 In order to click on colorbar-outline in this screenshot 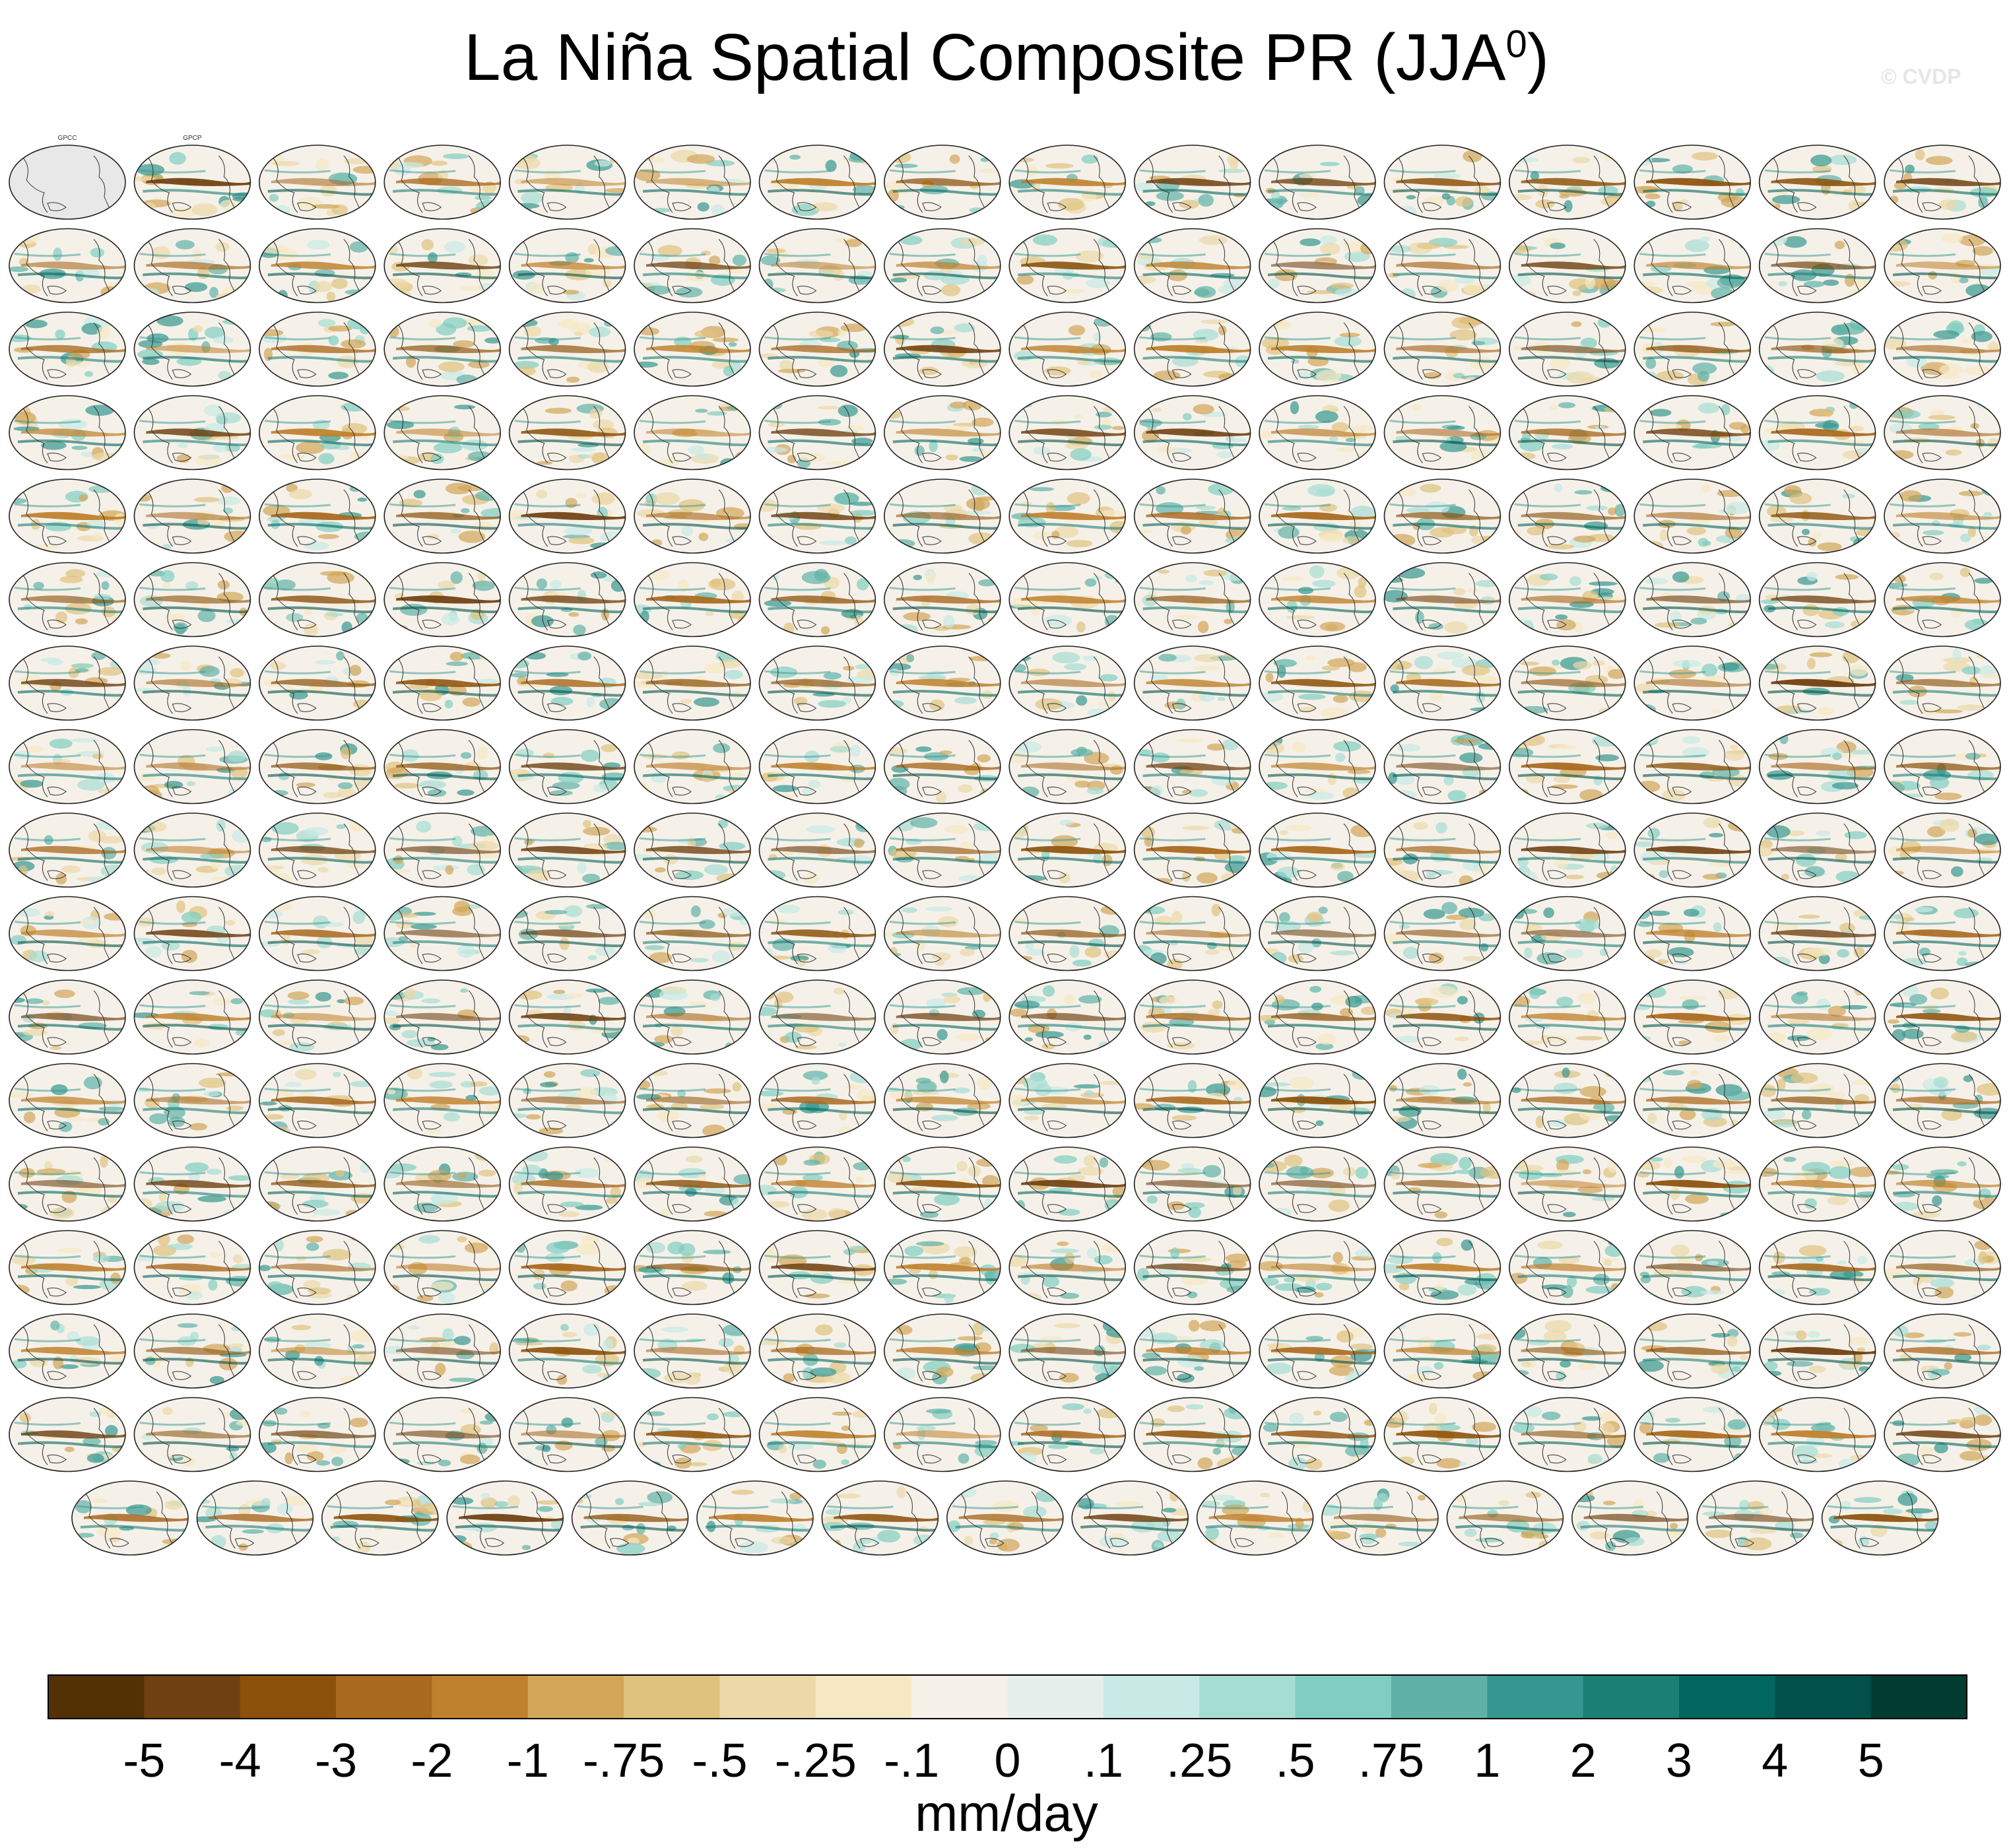, I will do `click(1007, 1696)`.